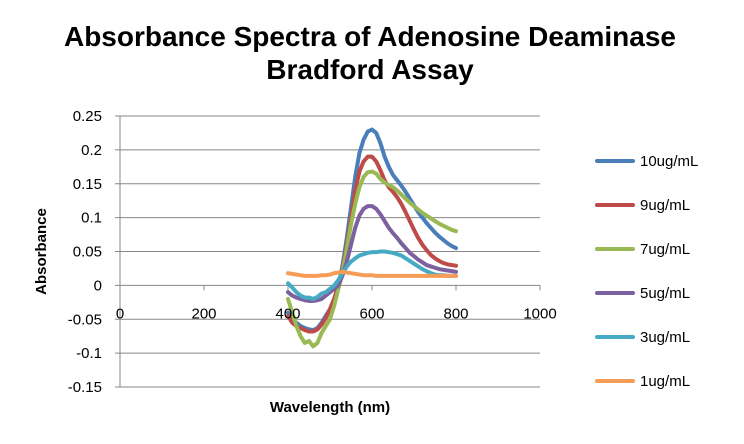 This screenshot has width=744, height=444. I want to click on legend-label: 7ug/mL, so click(665, 249).